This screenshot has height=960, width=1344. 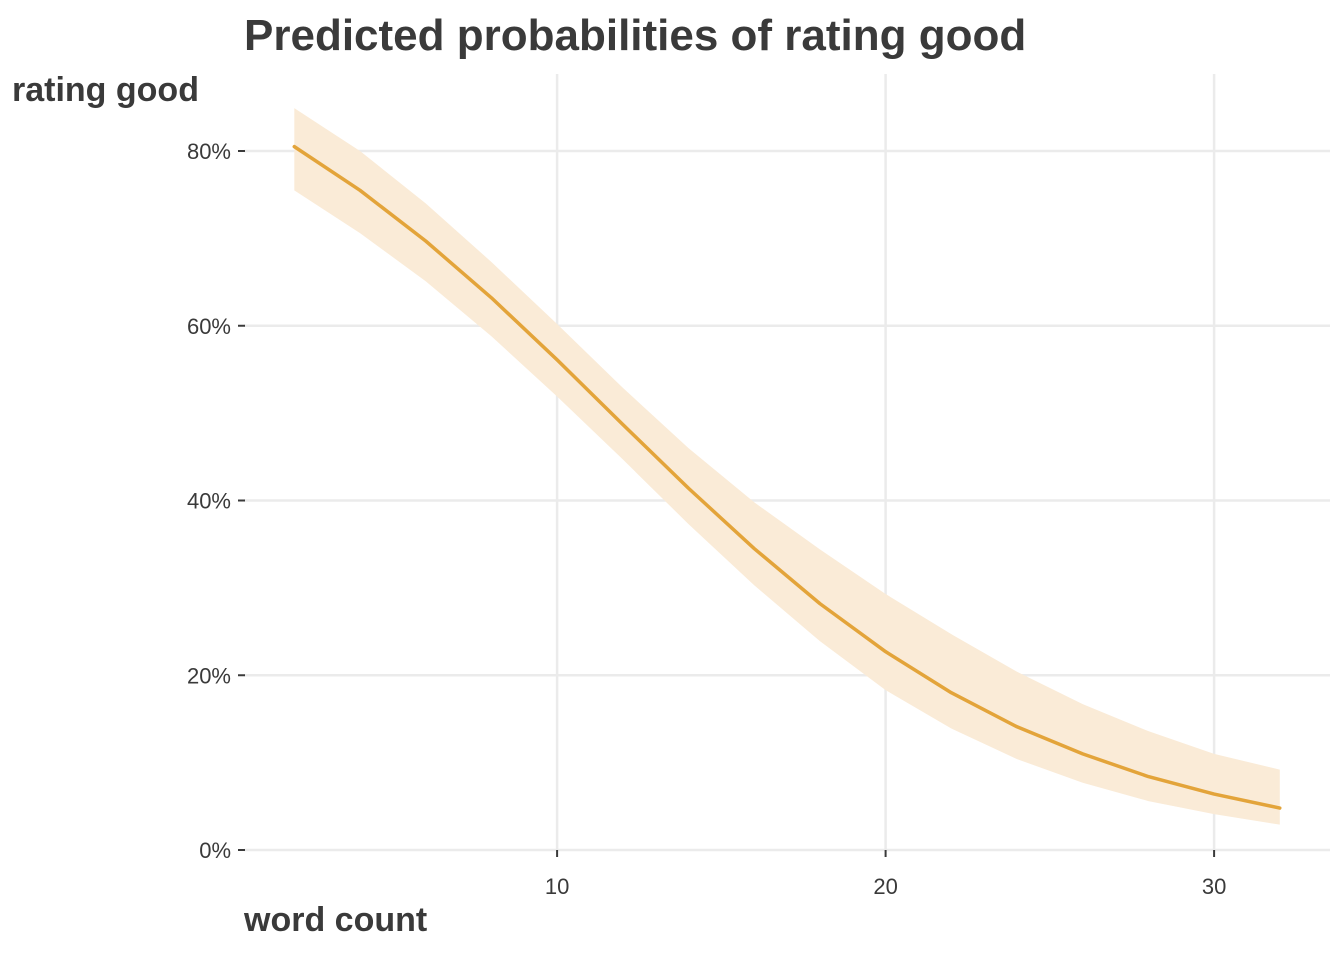 What do you see at coordinates (885, 886) in the screenshot?
I see `x-tick-label: 20` at bounding box center [885, 886].